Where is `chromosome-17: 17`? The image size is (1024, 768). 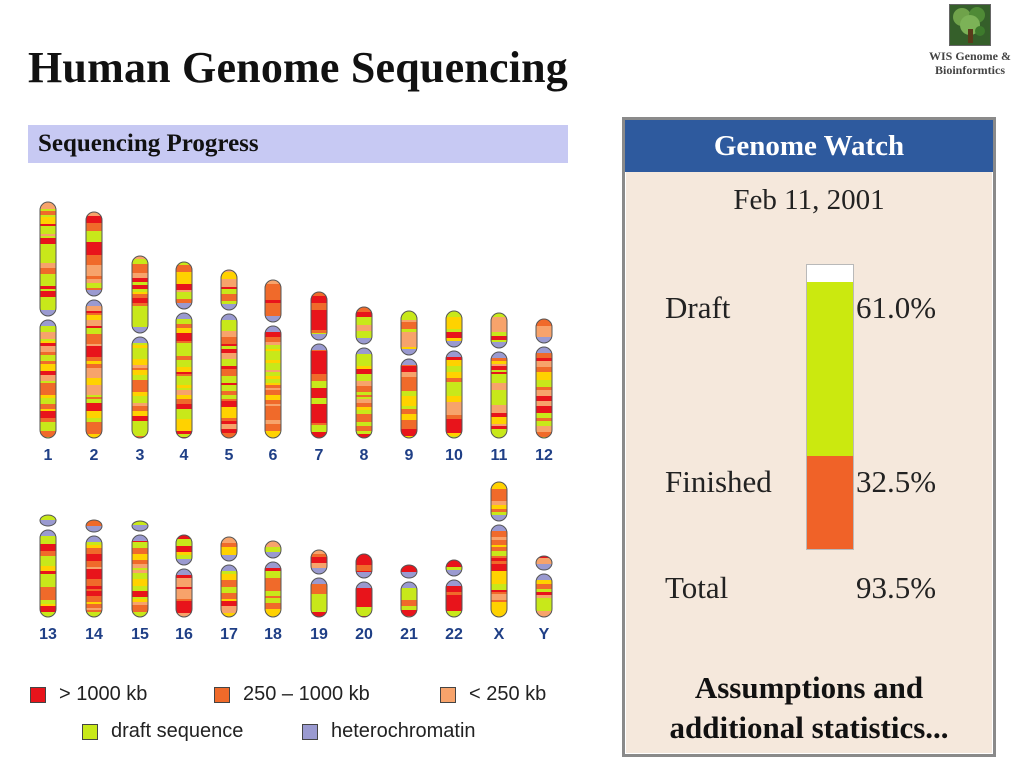 chromosome-17: 17 is located at coordinates (229, 589).